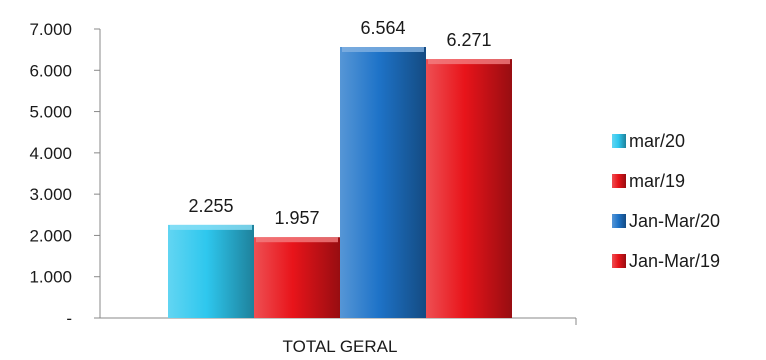  What do you see at coordinates (65, 174) in the screenshot?
I see `y-axis: - 1.000 2.000 3.000 4.000 5.000 6.000 7.000` at bounding box center [65, 174].